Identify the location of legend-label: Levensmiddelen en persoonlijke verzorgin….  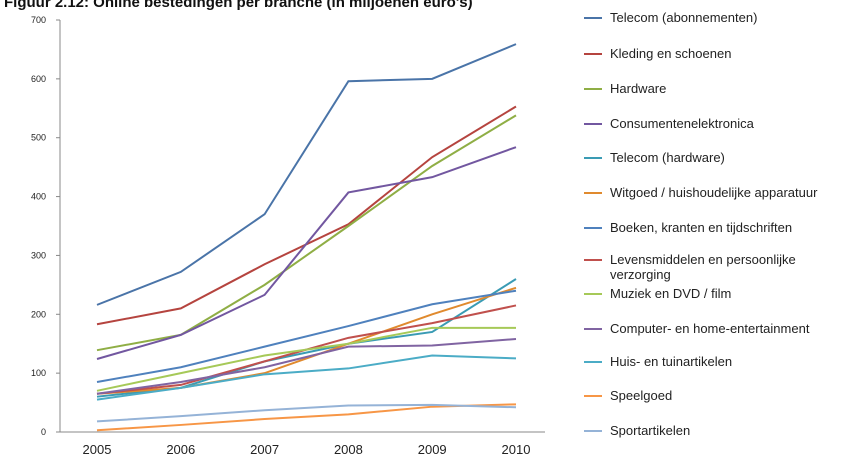
(703, 267).